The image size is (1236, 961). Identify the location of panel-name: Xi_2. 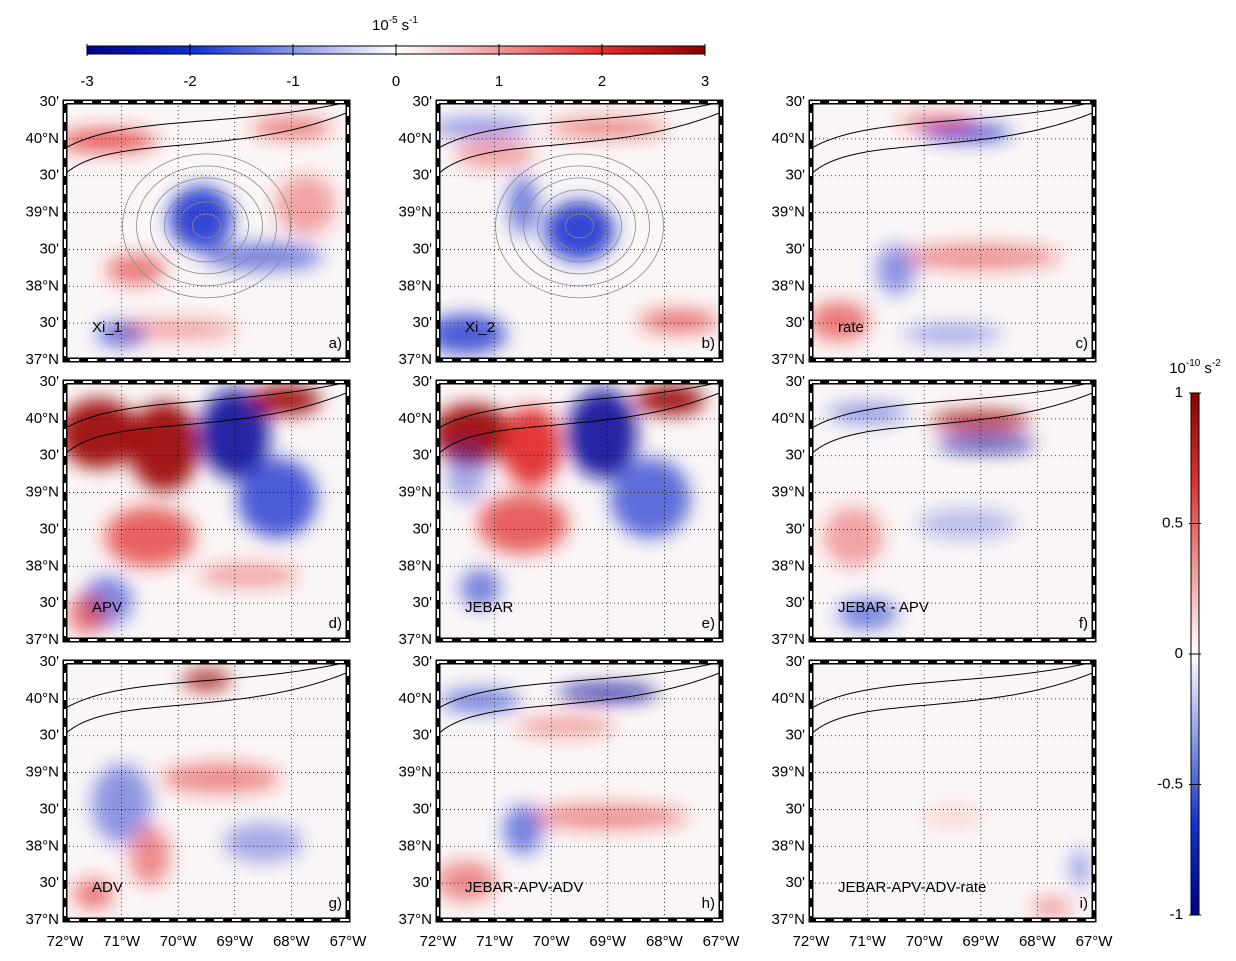
(480, 327).